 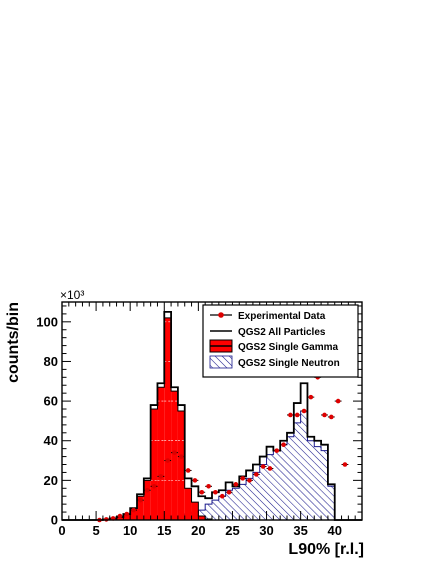 What do you see at coordinates (61, 530) in the screenshot?
I see `x-tick-label: 0` at bounding box center [61, 530].